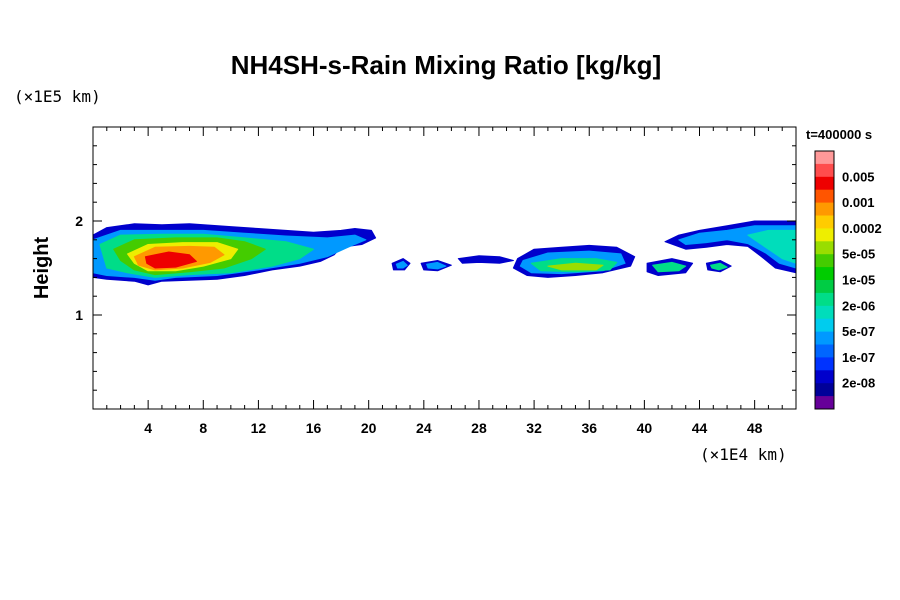  What do you see at coordinates (858, 357) in the screenshot?
I see `colorbar-label: 1e-07` at bounding box center [858, 357].